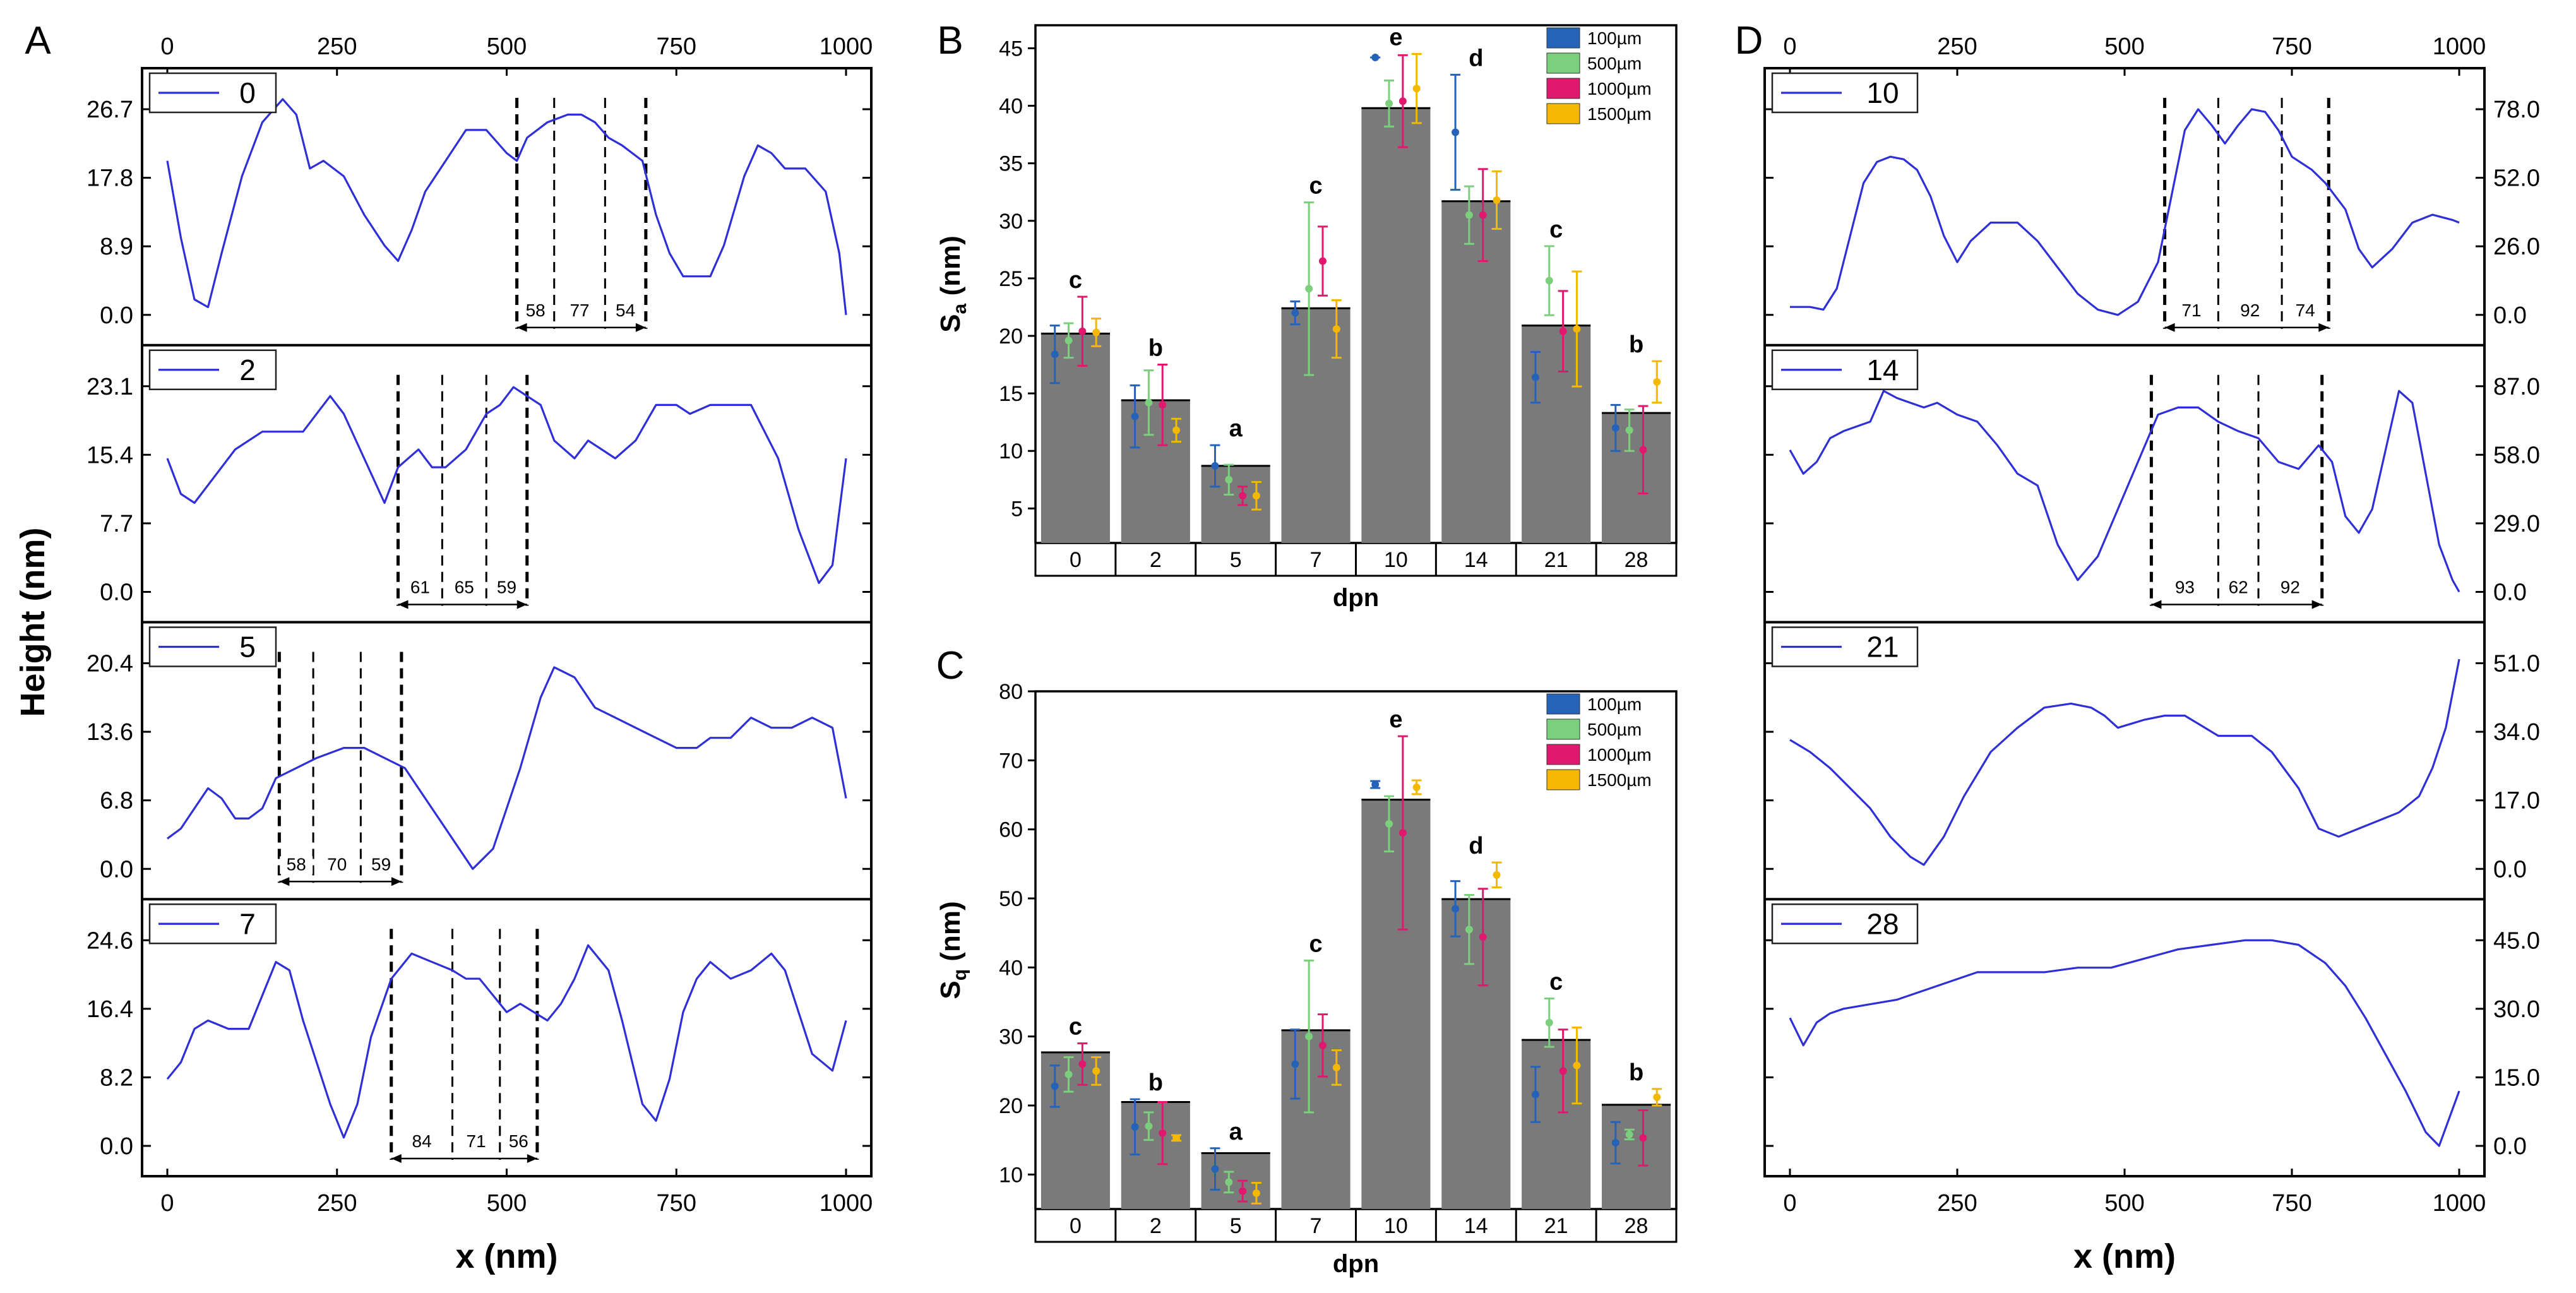 This screenshot has height=1293, width=2576. What do you see at coordinates (960, 975) in the screenshot?
I see `y-axis-label-sub: q` at bounding box center [960, 975].